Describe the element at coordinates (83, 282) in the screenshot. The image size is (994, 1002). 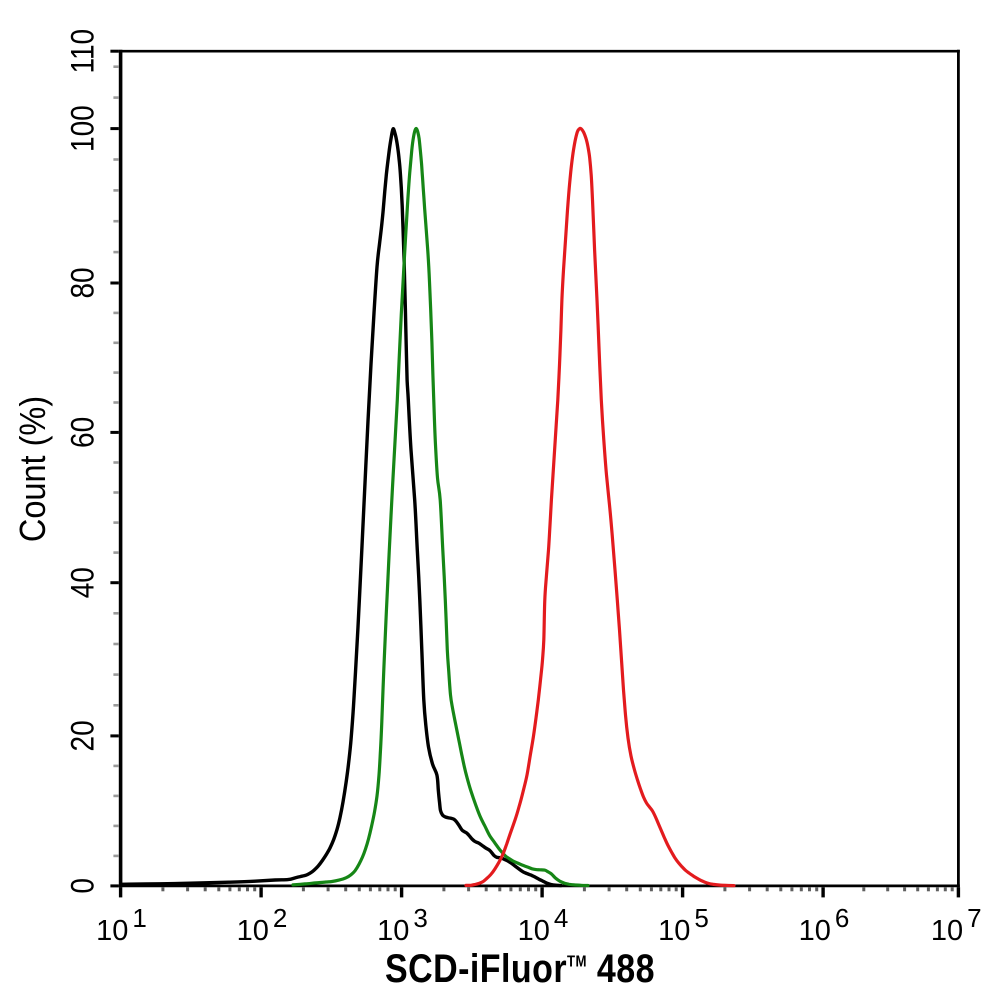
I see `svg-text: 80` at that location.